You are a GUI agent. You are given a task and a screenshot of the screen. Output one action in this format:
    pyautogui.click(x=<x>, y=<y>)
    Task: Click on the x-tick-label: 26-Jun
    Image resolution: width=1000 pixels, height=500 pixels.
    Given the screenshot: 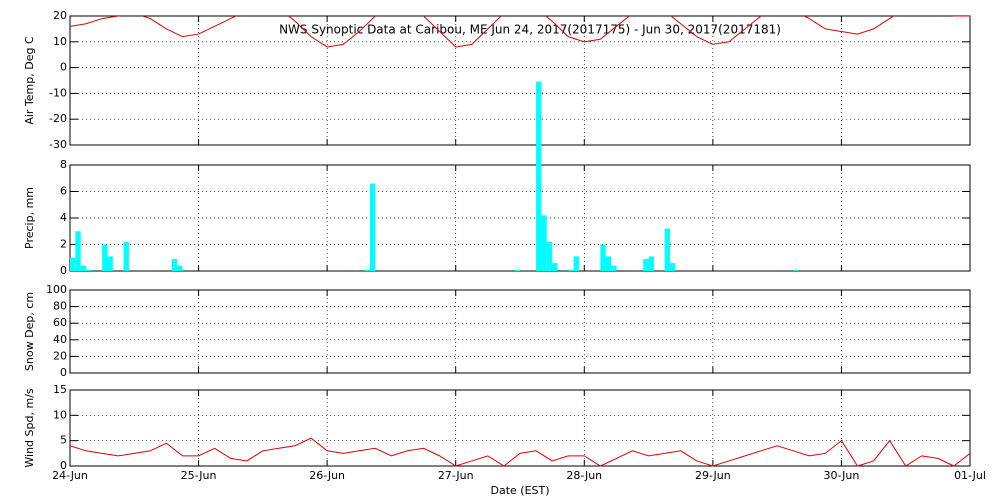 What is the action you would take?
    pyautogui.click(x=327, y=475)
    